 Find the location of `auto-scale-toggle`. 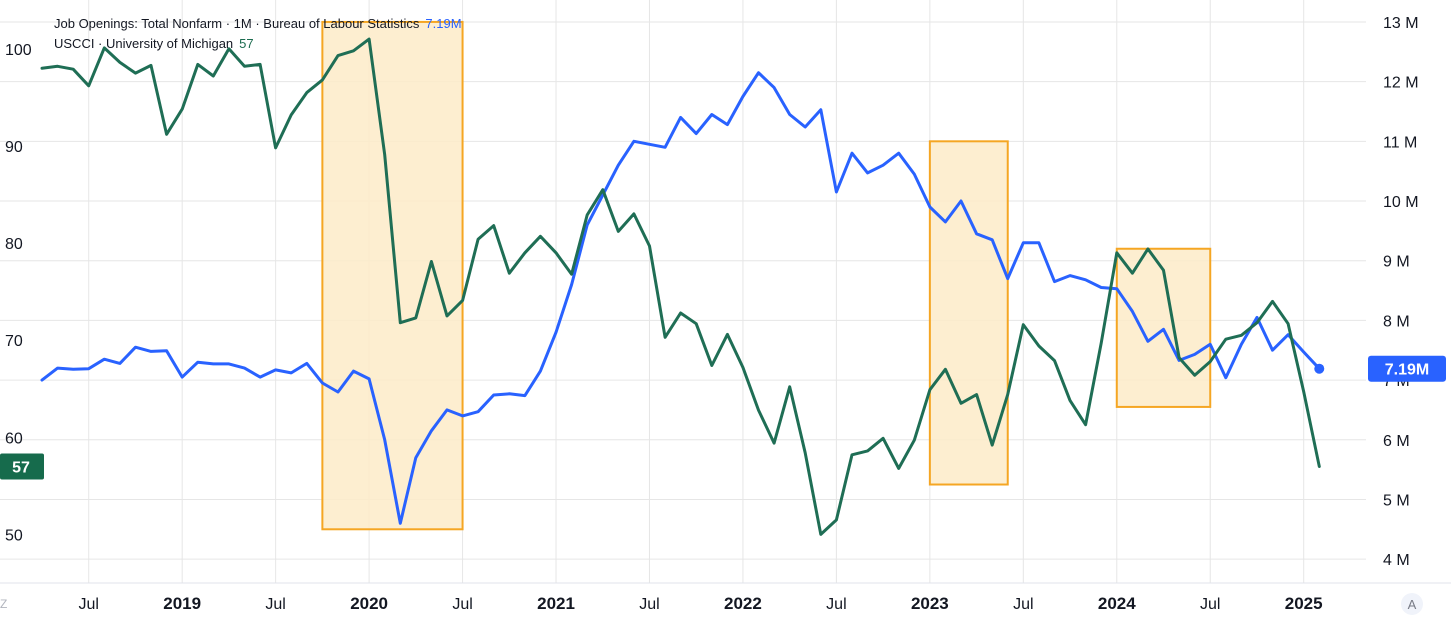

auto-scale-toggle is located at coordinates (1412, 604).